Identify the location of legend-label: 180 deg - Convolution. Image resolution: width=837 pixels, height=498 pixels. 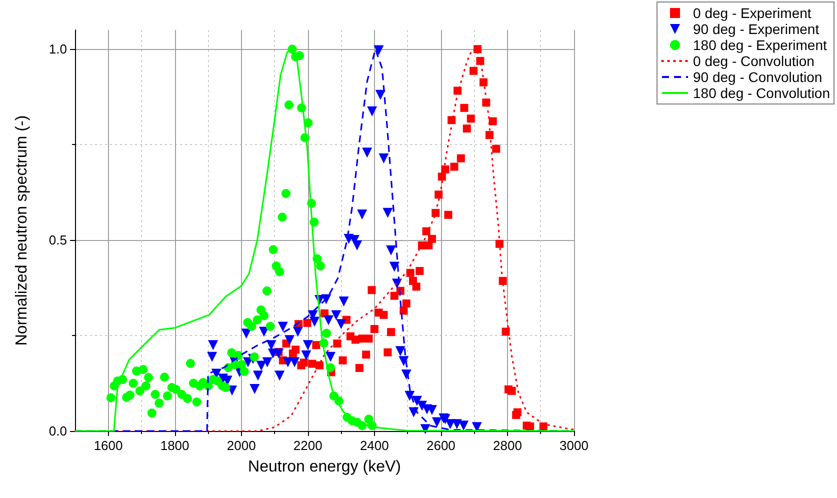
(761, 93).